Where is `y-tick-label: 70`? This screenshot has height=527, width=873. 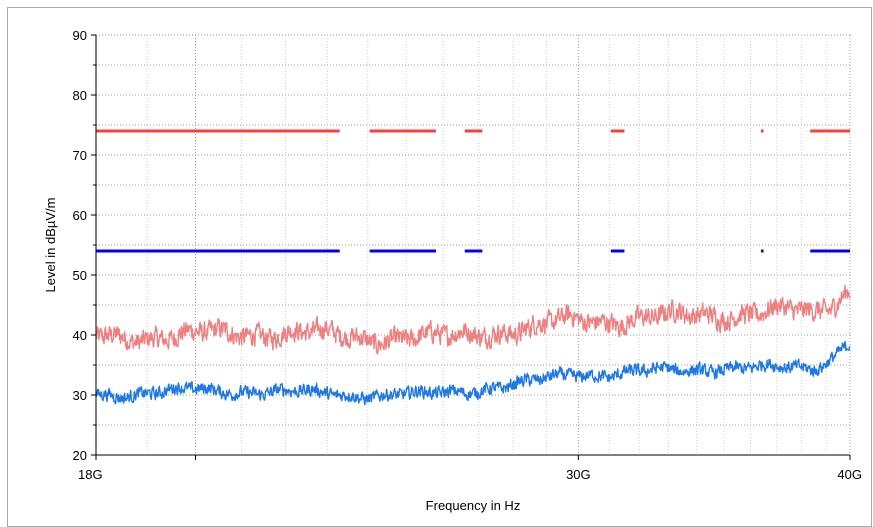 y-tick-label: 70 is located at coordinates (80, 155).